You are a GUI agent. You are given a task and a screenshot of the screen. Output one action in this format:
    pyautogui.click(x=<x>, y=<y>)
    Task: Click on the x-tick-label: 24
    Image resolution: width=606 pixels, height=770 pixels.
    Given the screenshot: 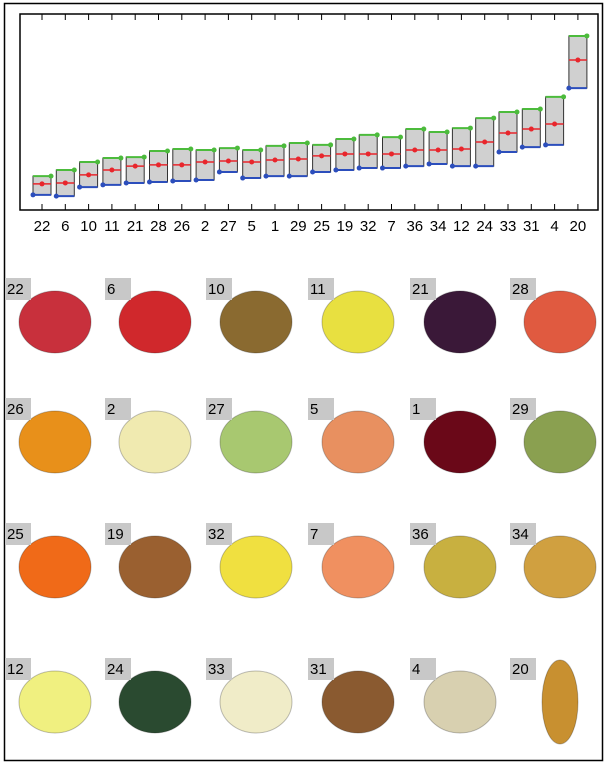 What is the action you would take?
    pyautogui.click(x=484, y=226)
    